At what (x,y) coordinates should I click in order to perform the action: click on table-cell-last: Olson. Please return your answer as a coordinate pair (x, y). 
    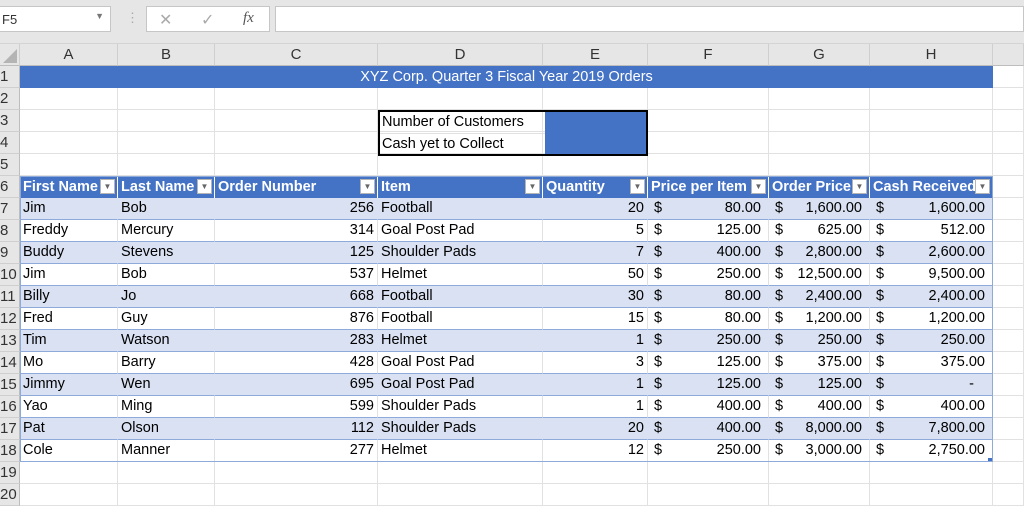
    Looking at the image, I should click on (166, 429).